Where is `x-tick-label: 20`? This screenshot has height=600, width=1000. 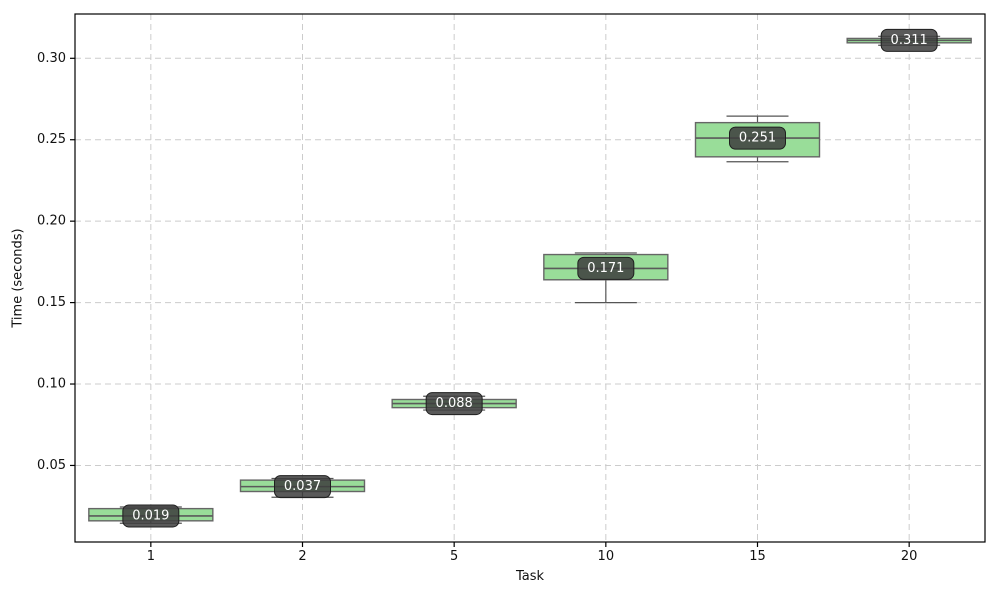 x-tick-label: 20 is located at coordinates (909, 556).